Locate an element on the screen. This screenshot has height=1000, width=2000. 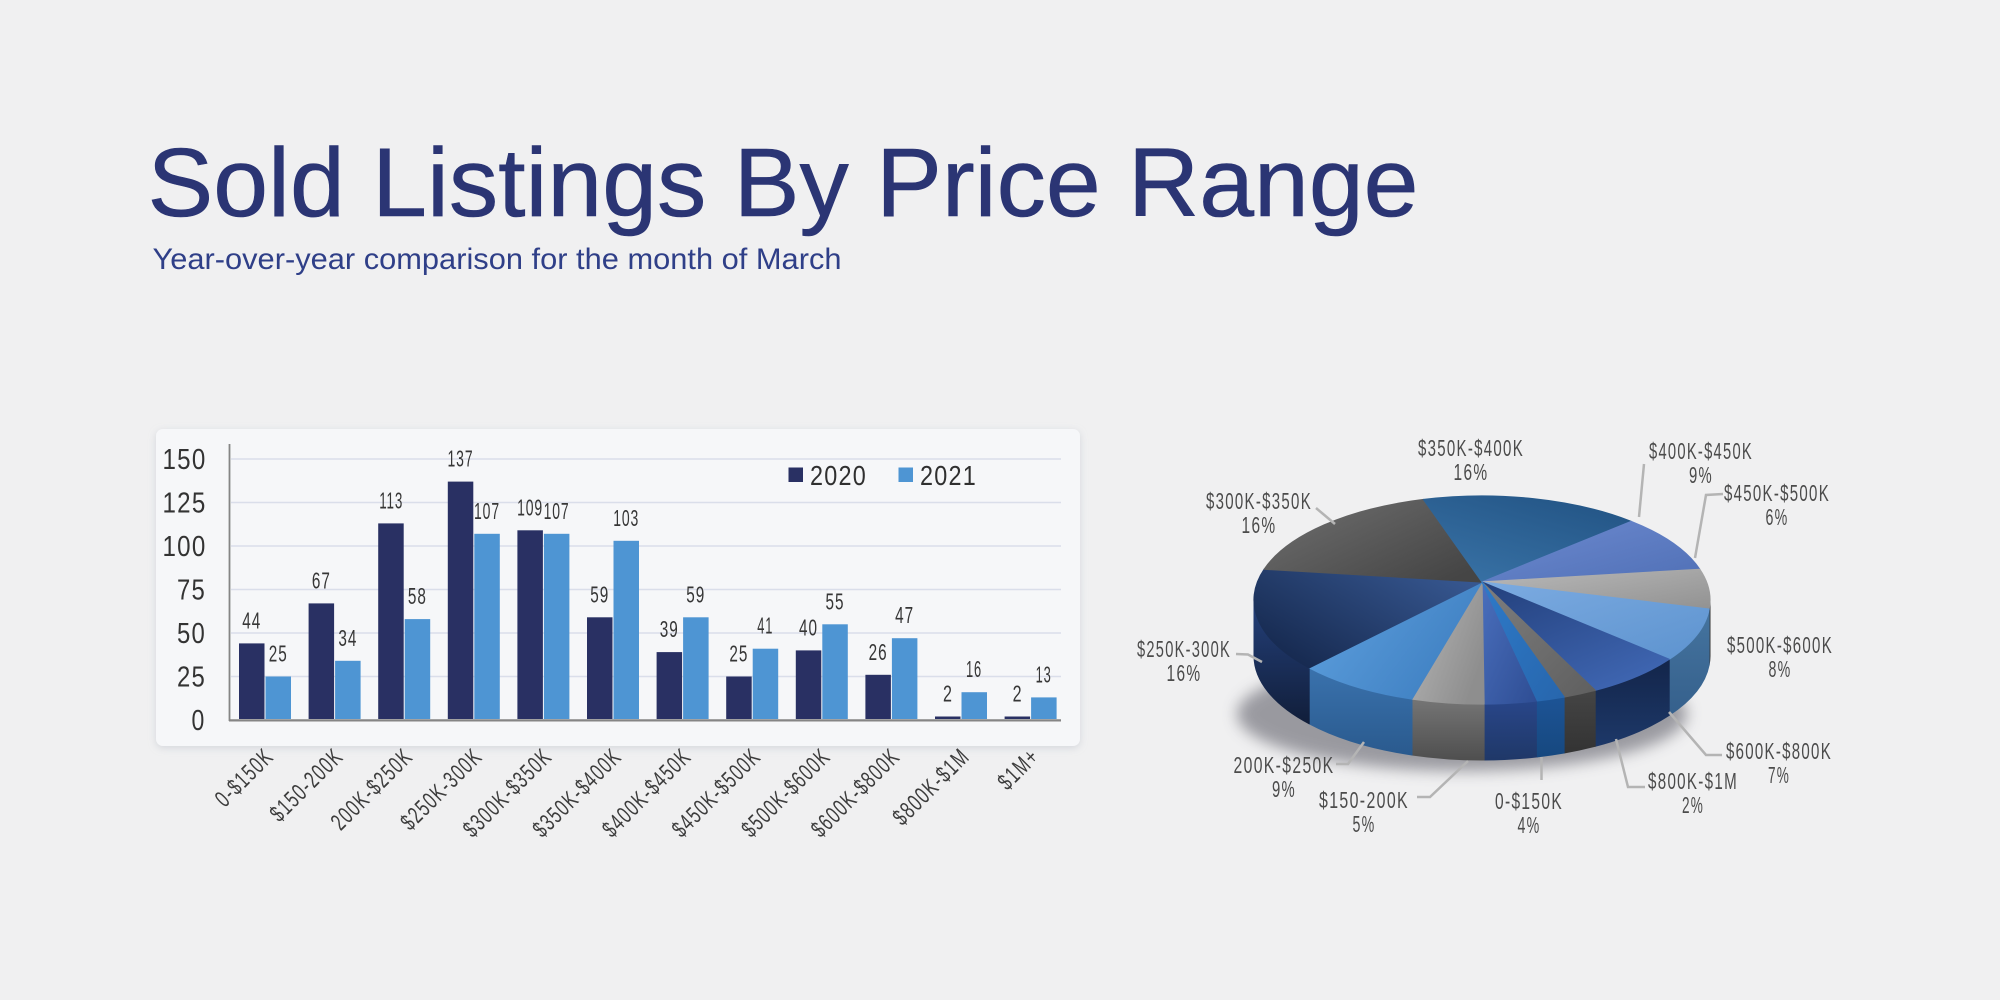
svg-text: $450K-$500K is located at coordinates (1777, 493).